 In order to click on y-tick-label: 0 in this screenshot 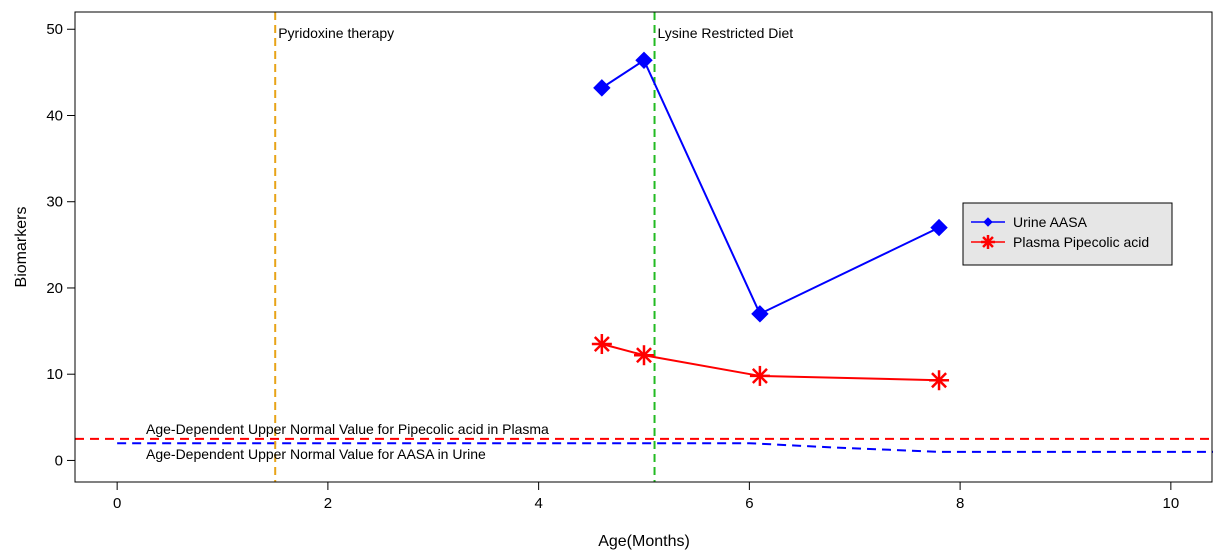, I will do `click(59, 460)`.